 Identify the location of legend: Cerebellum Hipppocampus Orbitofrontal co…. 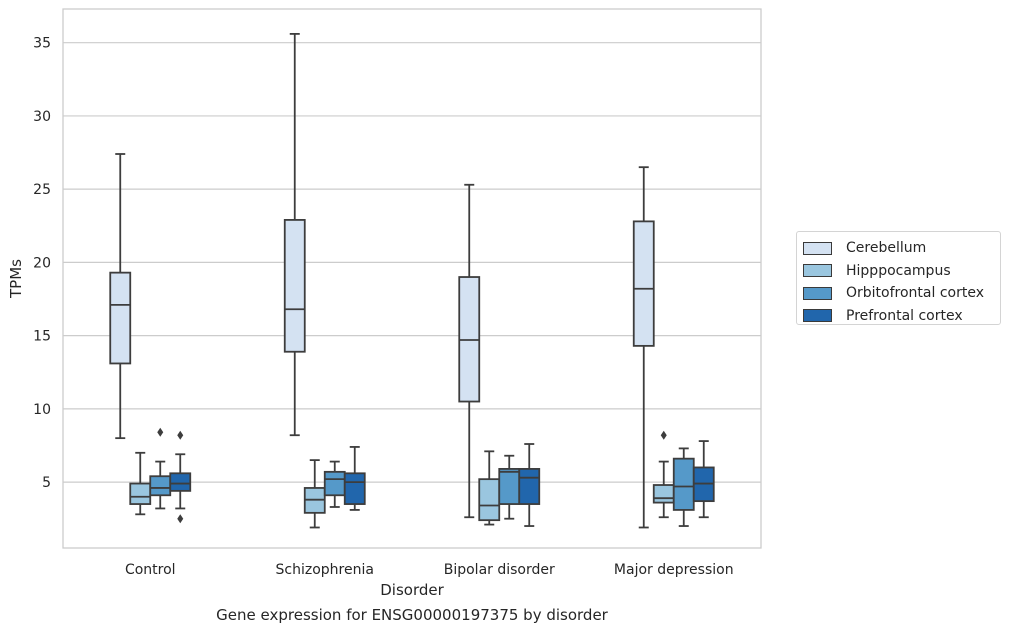
(898, 278).